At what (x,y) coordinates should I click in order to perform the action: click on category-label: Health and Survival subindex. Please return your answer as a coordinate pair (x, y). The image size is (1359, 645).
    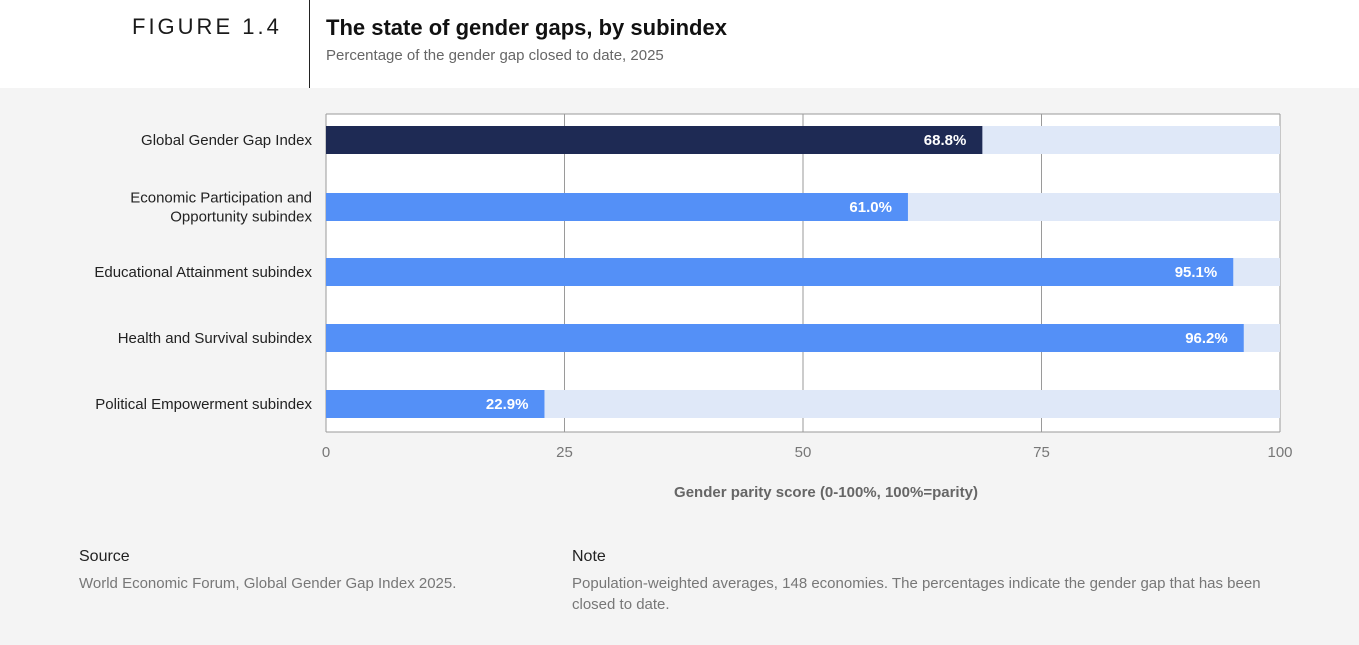
    Looking at the image, I should click on (215, 338).